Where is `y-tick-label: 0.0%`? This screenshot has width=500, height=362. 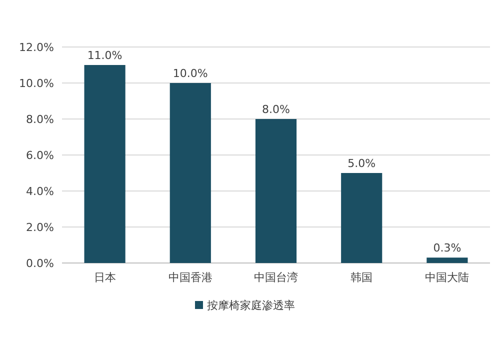 y-tick-label: 0.0% is located at coordinates (40, 263).